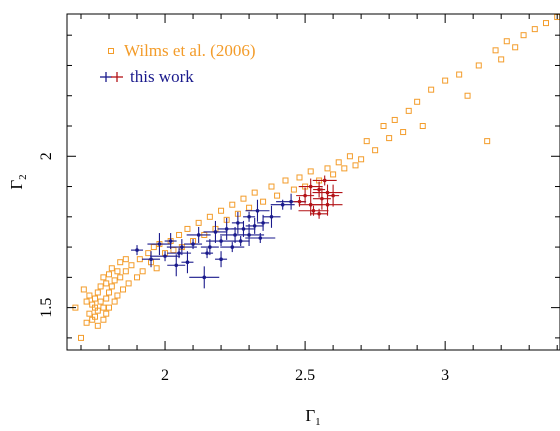 The width and height of the screenshot is (560, 431). Describe the element at coordinates (162, 76) in the screenshot. I see `legend-this-work-label: this work` at that location.